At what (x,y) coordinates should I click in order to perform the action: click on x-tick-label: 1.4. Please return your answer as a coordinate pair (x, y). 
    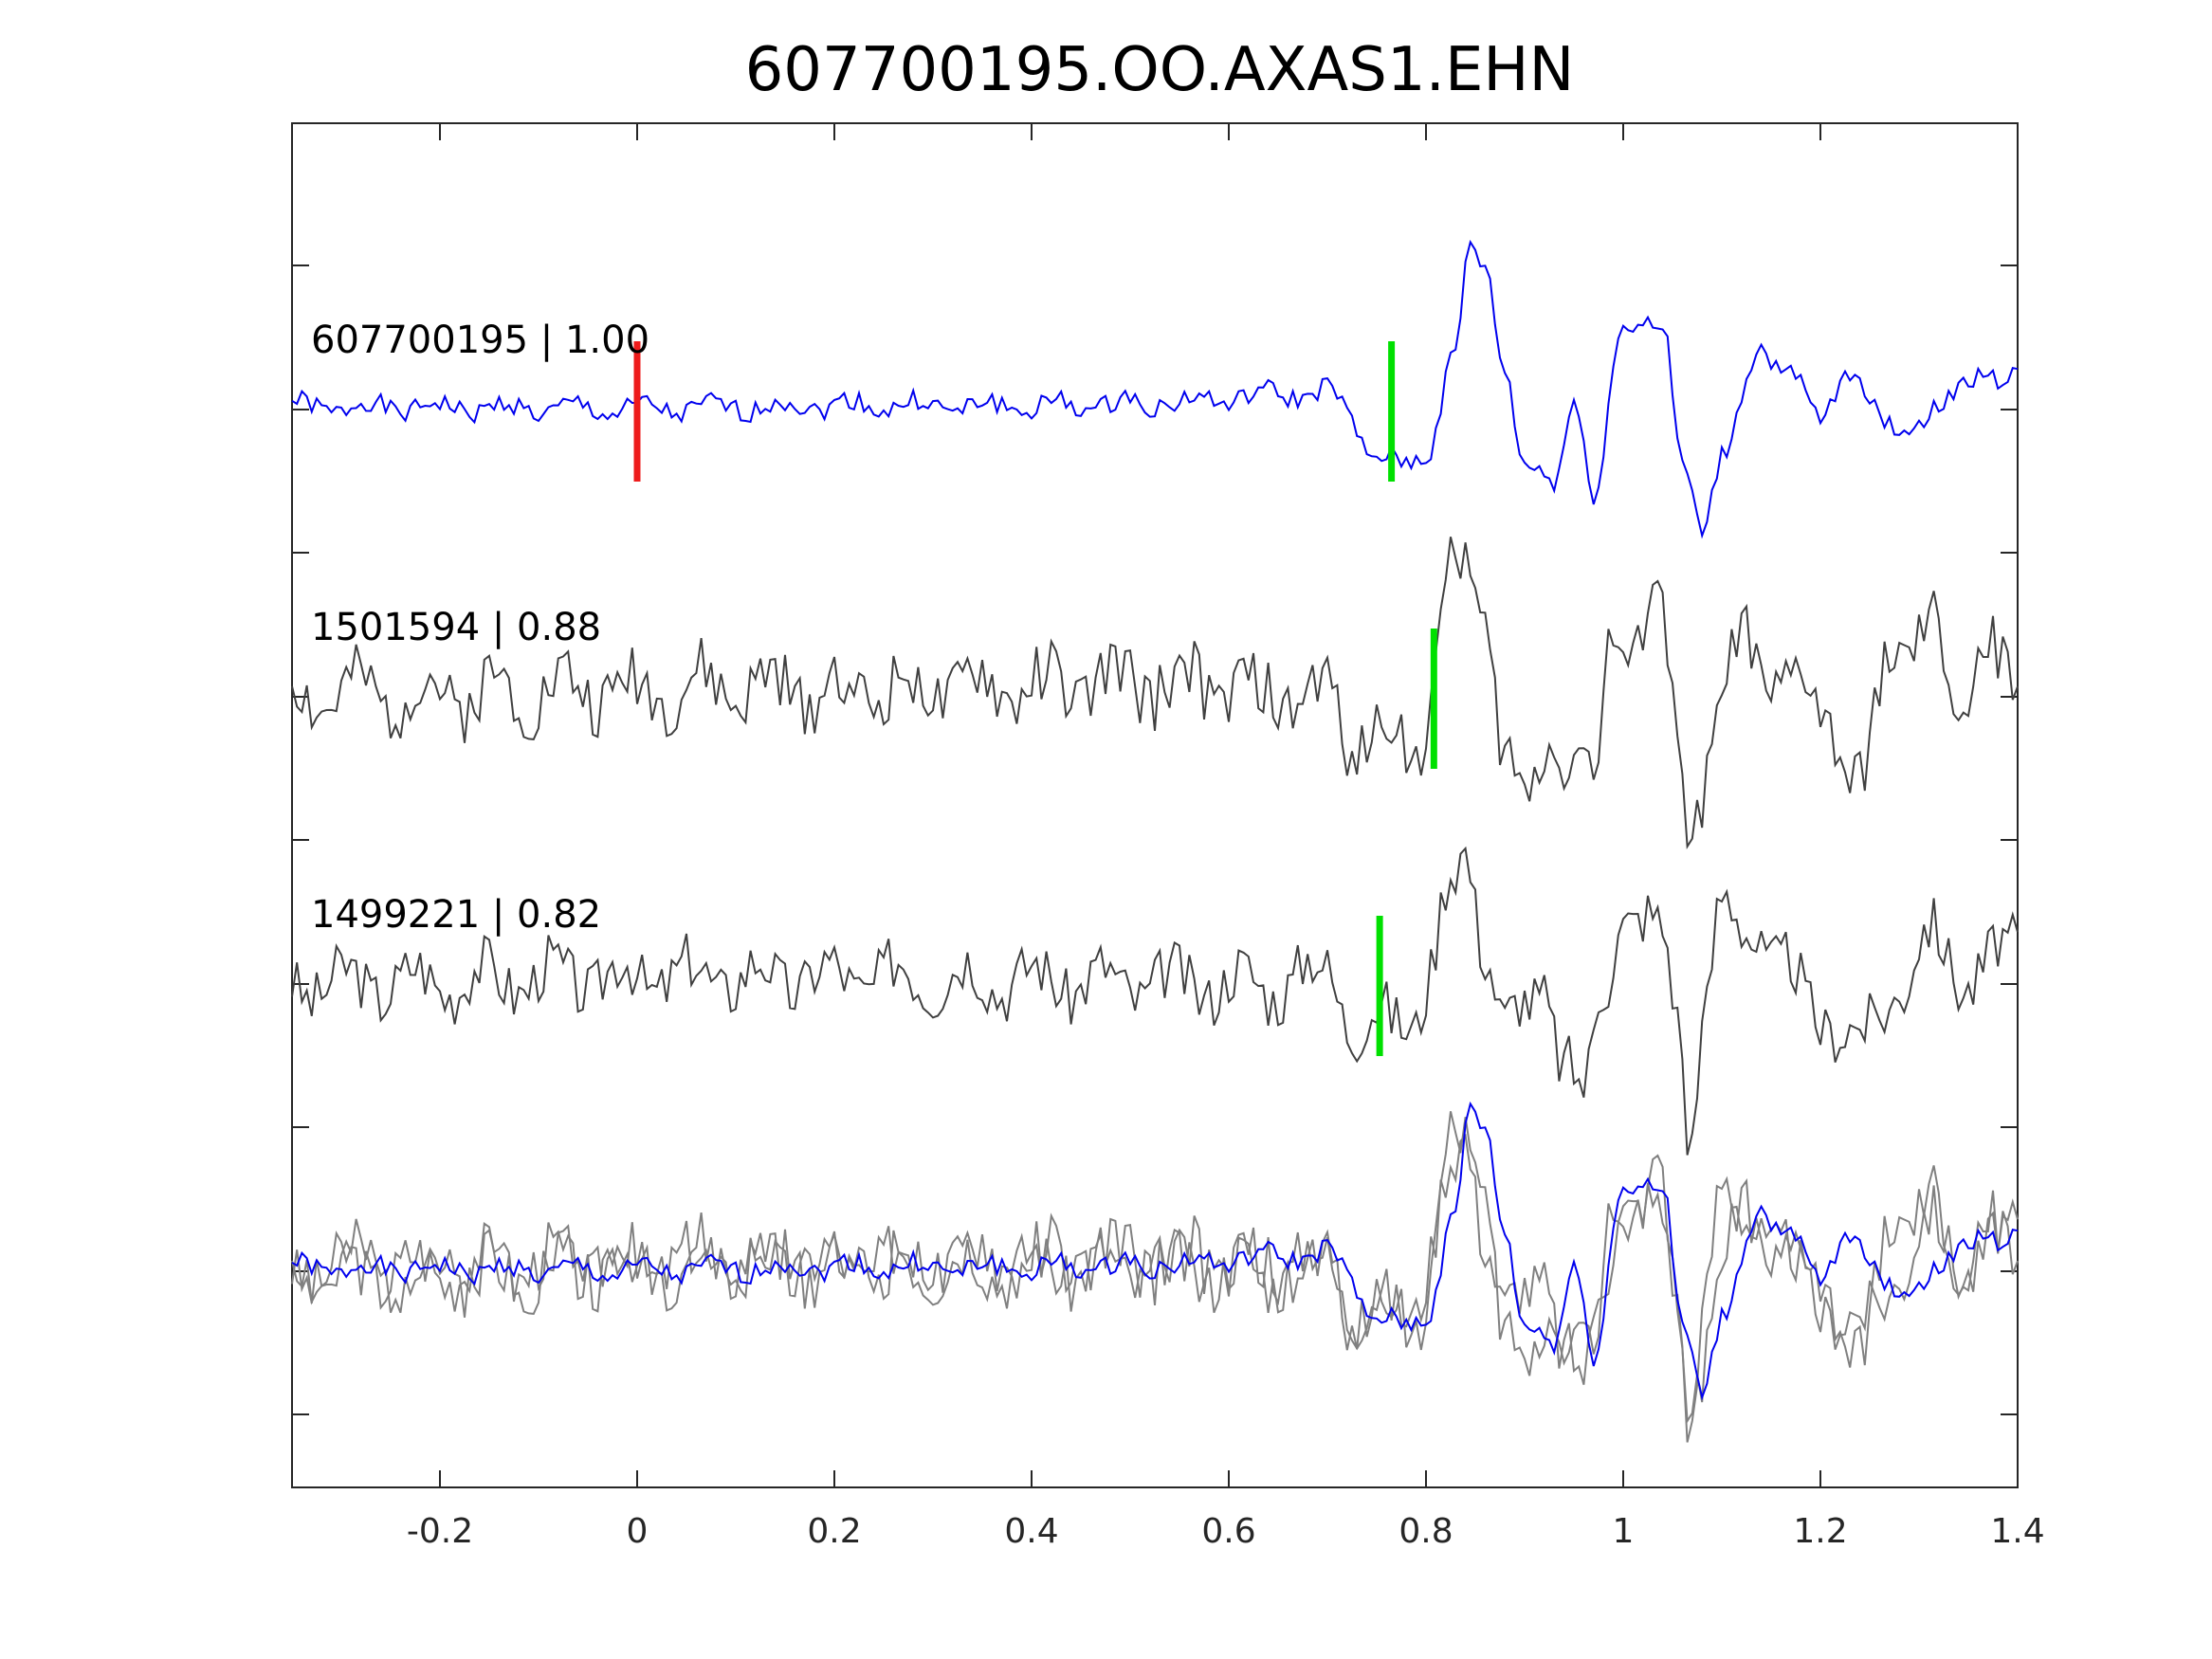
    Looking at the image, I should click on (2017, 1531).